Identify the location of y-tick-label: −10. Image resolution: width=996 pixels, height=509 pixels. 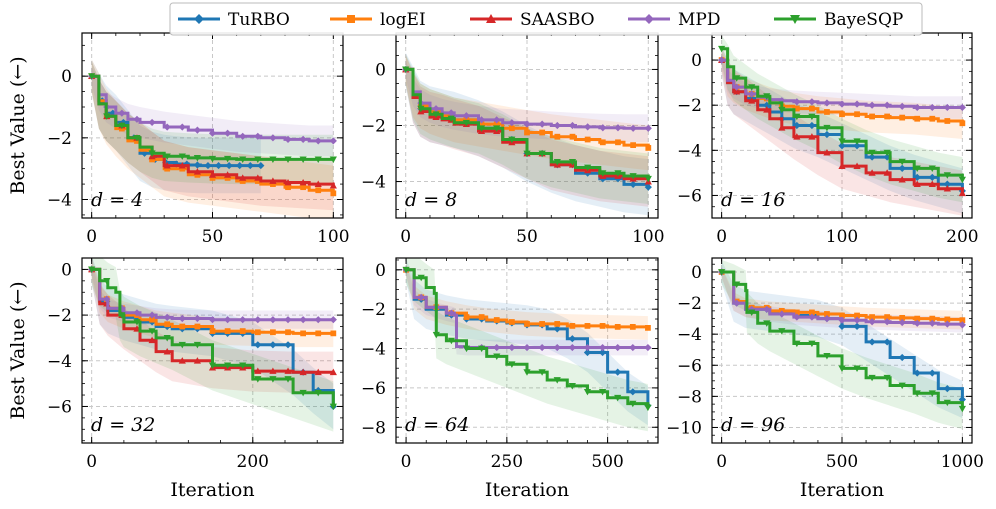
(684, 428).